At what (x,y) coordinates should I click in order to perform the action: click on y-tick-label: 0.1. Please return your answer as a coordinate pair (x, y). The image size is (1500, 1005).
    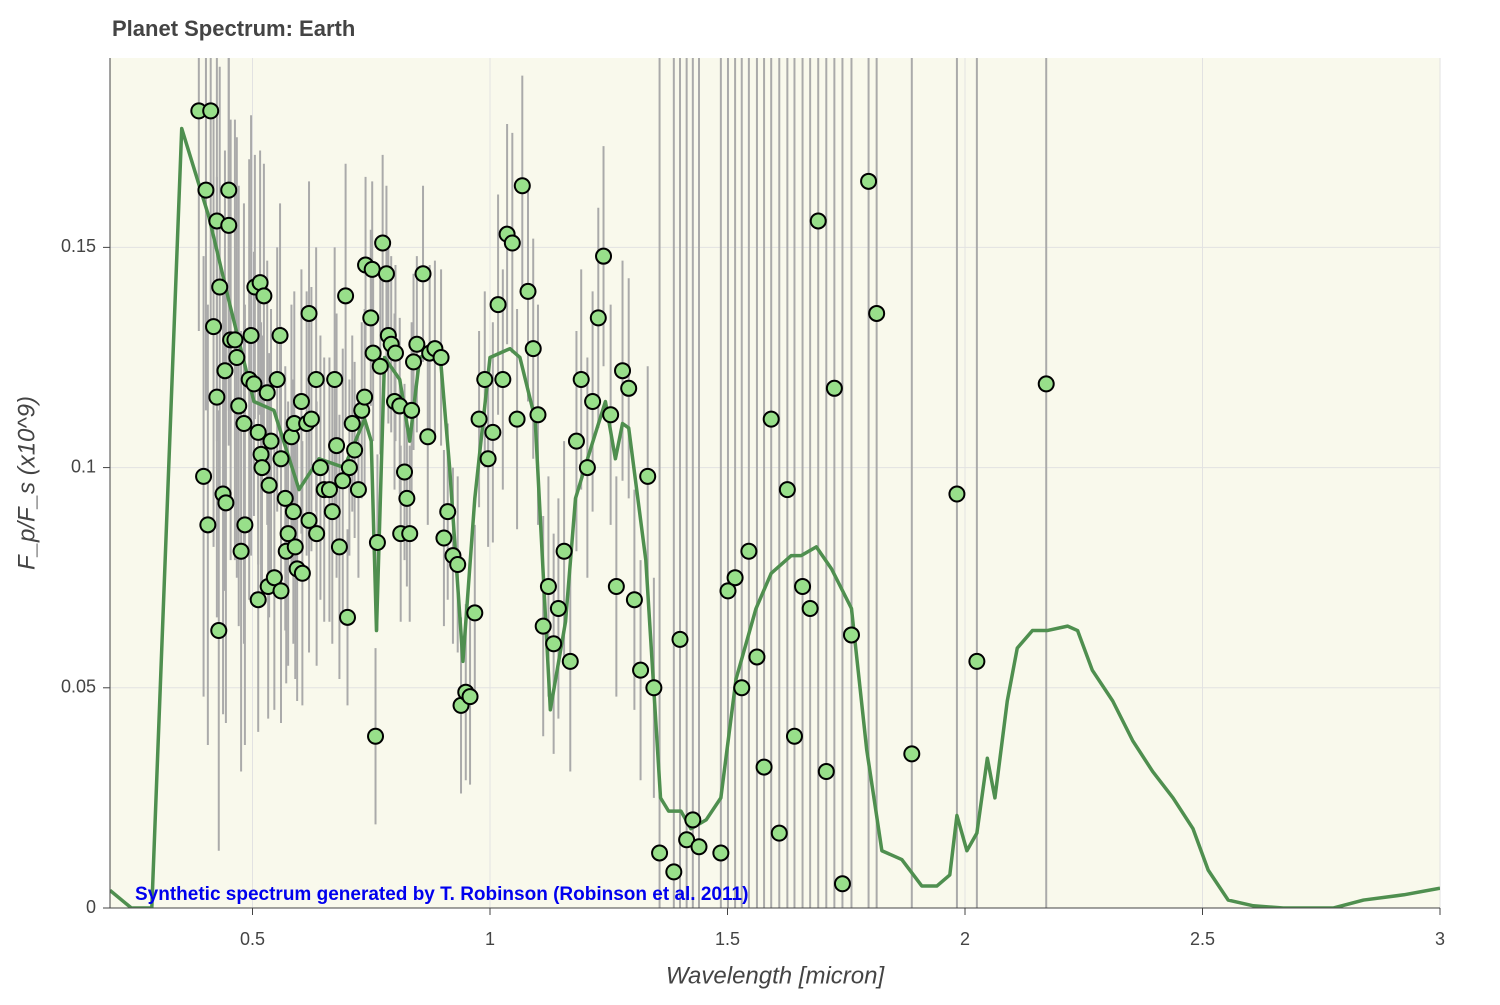
    Looking at the image, I should click on (83, 466).